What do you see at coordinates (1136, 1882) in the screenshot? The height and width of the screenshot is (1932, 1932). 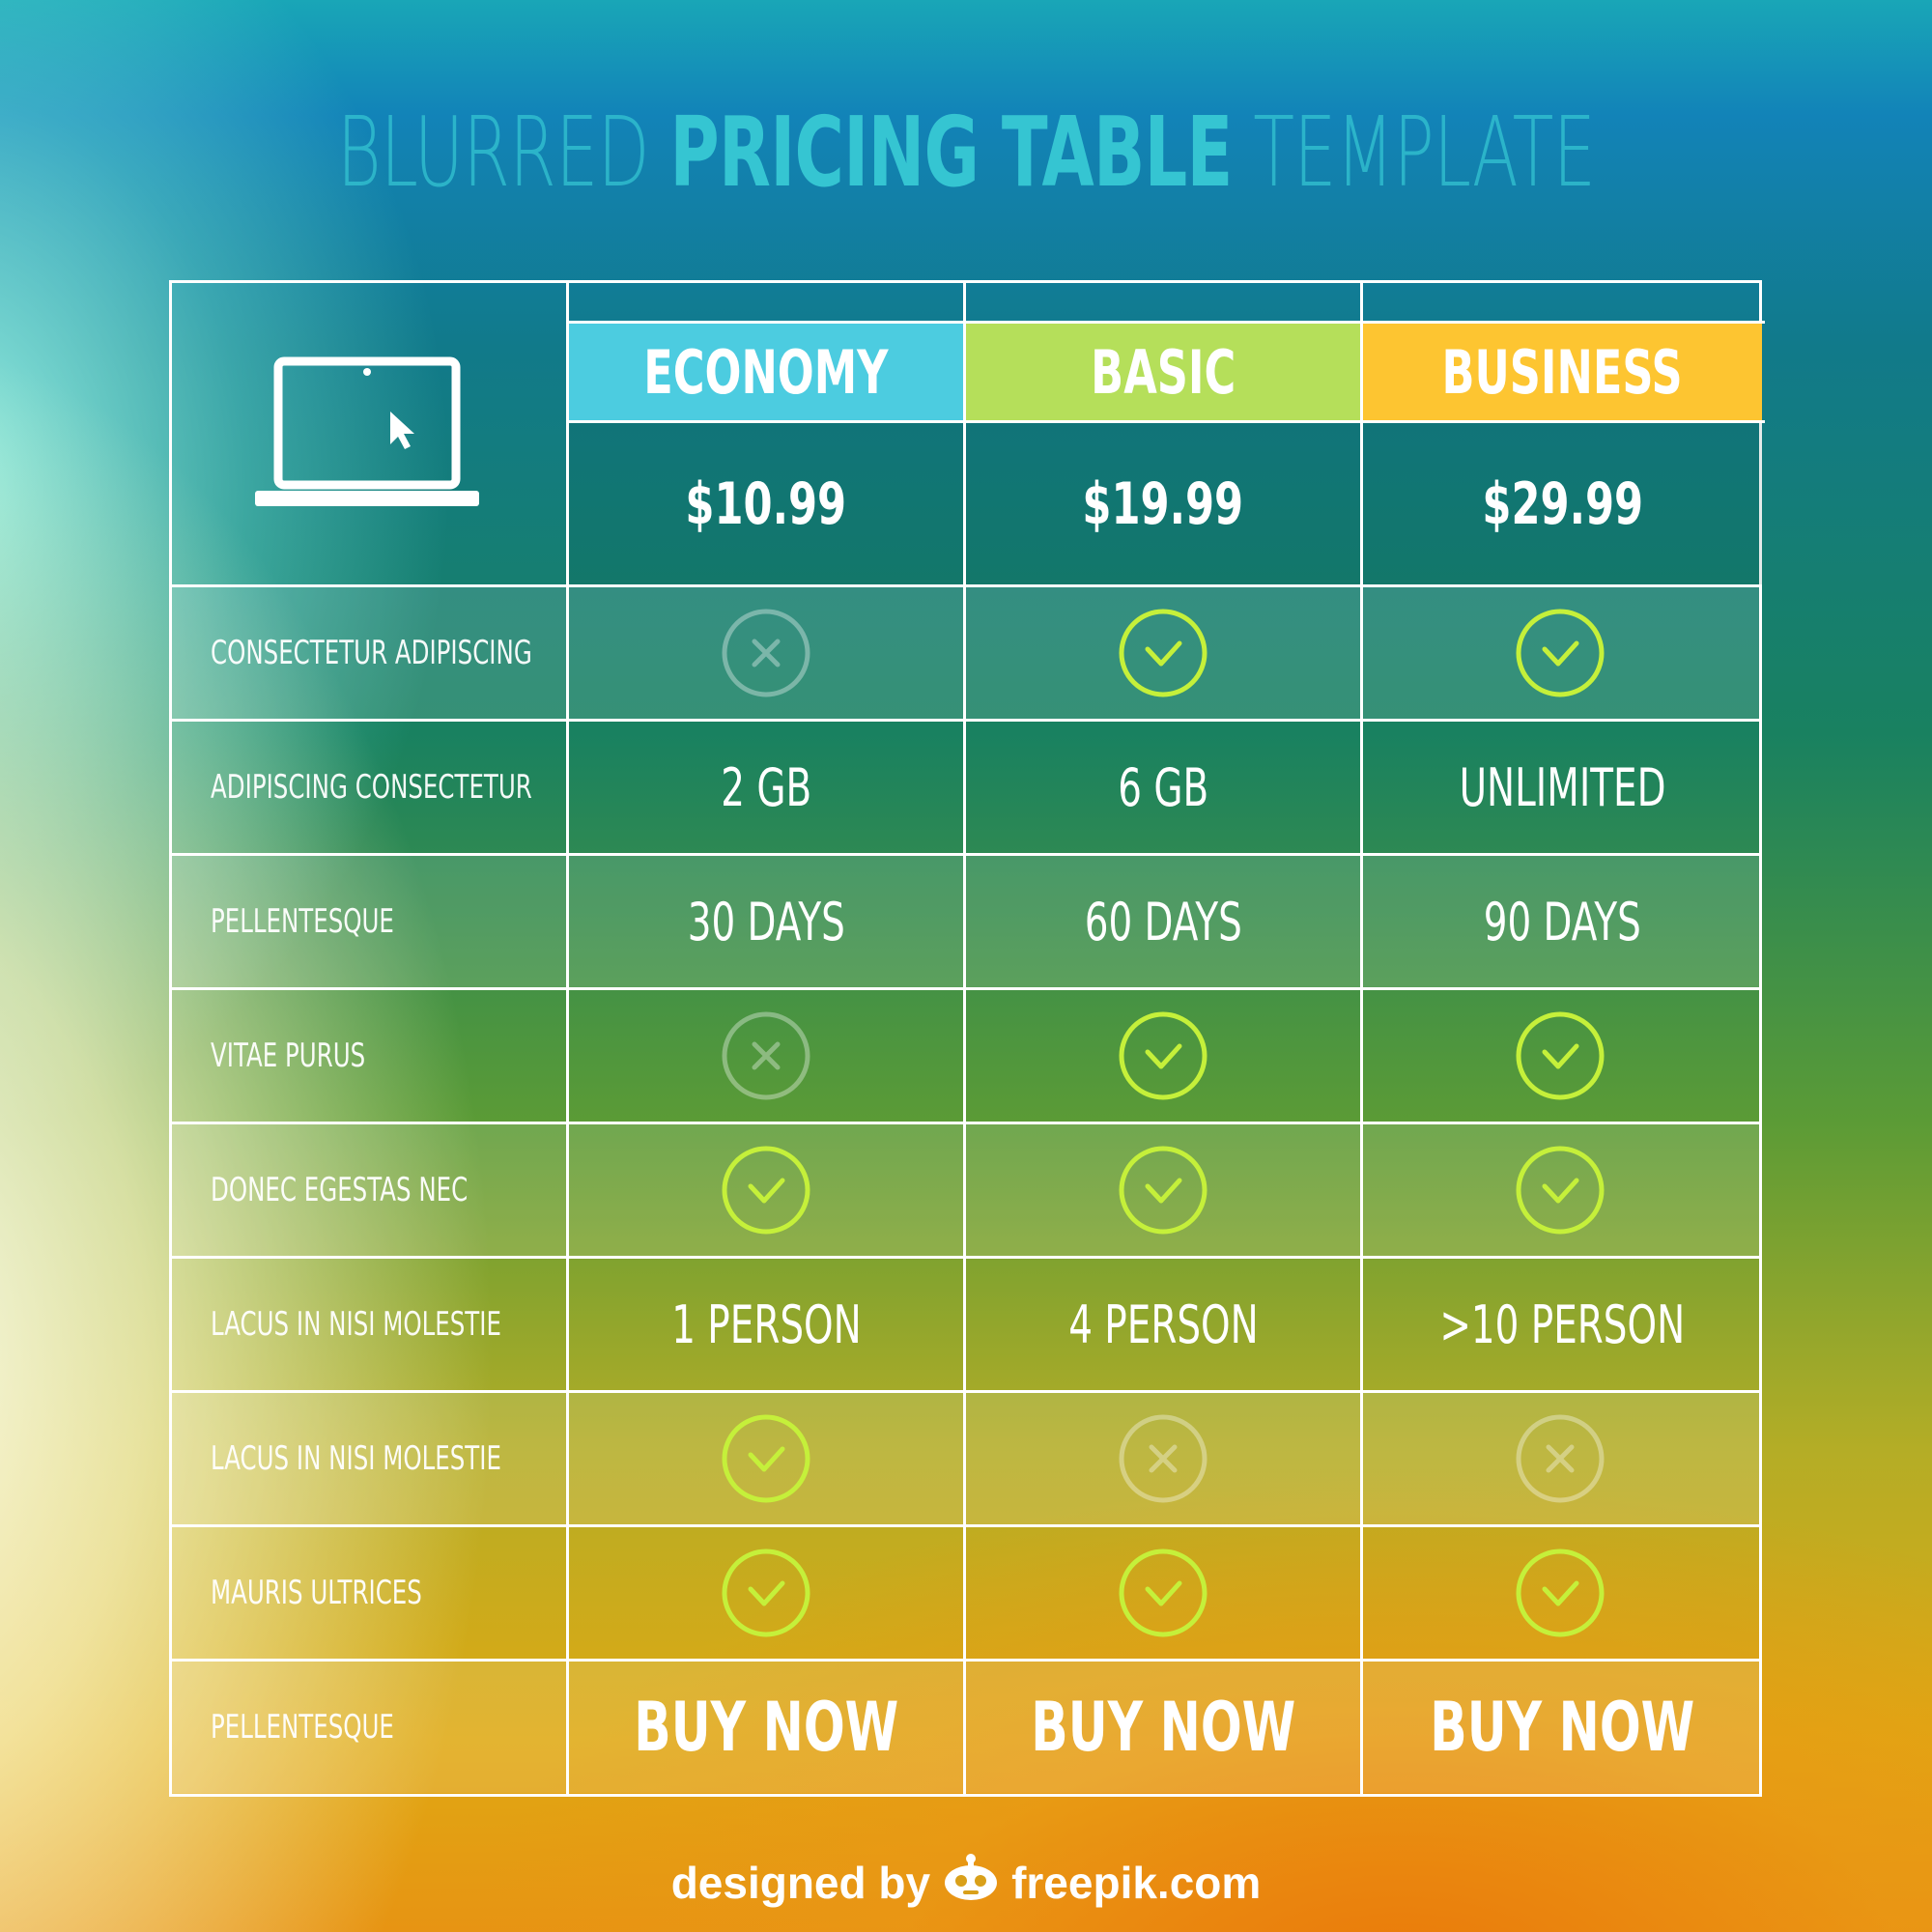 I see `footer-brand: freepik.com` at bounding box center [1136, 1882].